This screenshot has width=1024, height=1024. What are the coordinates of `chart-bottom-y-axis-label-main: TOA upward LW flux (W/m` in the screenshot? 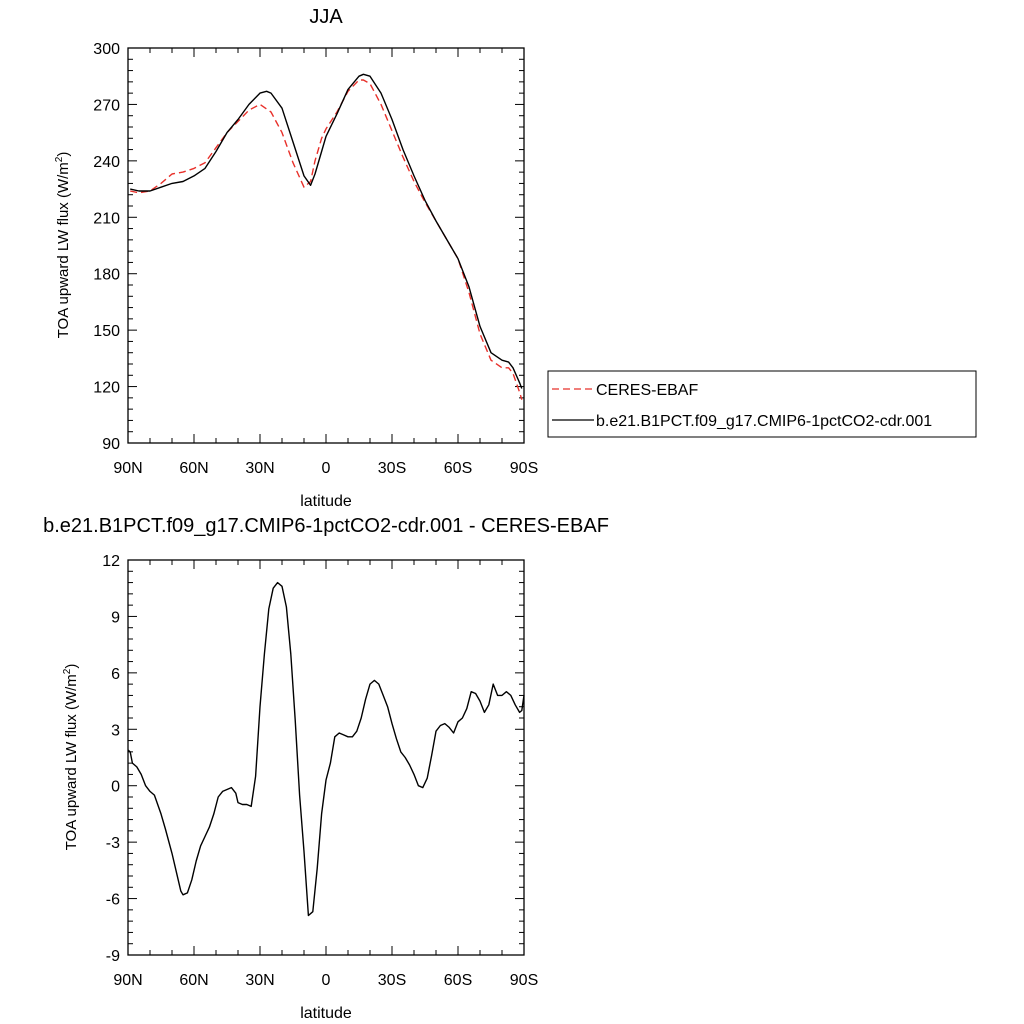 It's located at (71, 762).